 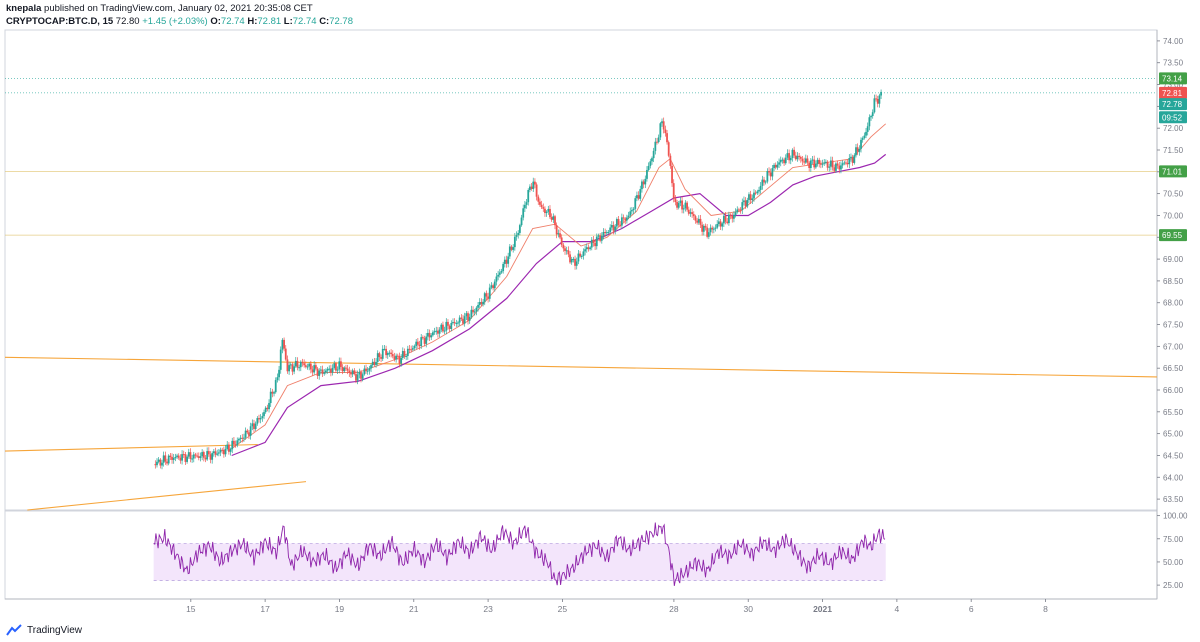 What do you see at coordinates (1173, 281) in the screenshot?
I see `price-tick-label-10: 68.50` at bounding box center [1173, 281].